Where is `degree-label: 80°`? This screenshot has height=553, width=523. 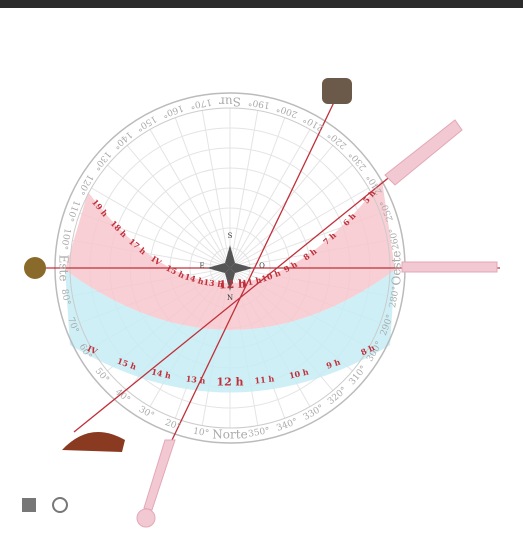 degree-label: 80° is located at coordinates (65, 296).